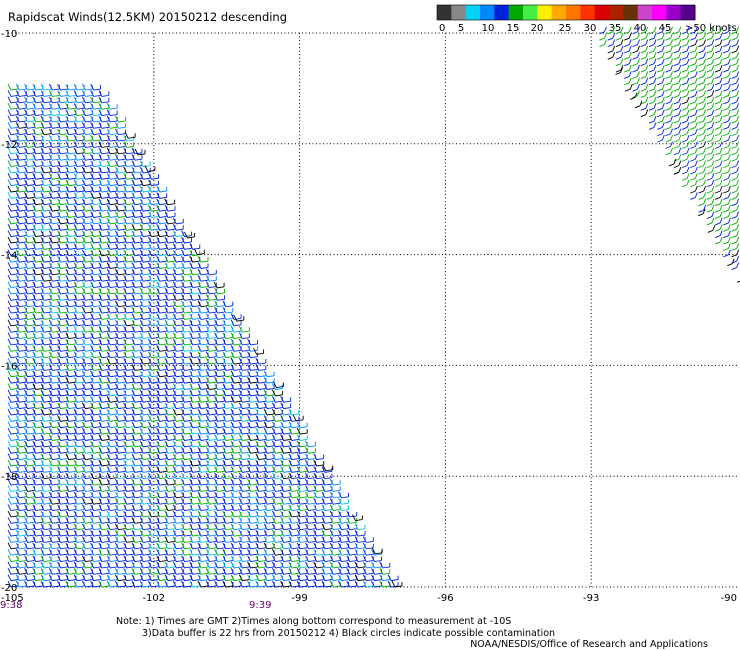 This screenshot has width=740, height=650. I want to click on colorbar-label: 35, so click(615, 28).